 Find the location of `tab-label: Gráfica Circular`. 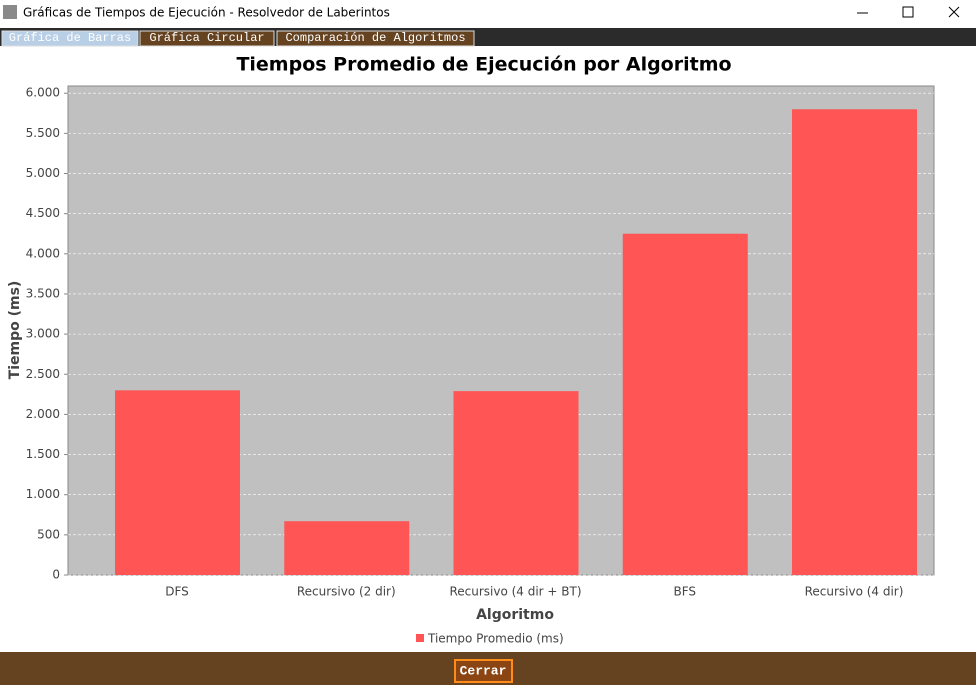

tab-label: Gráfica Circular is located at coordinates (206, 38).